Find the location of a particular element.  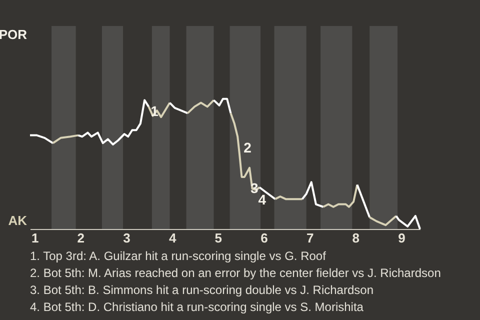

text: 2. Bot 5th: M. Arias reached on an error by the center fielder vs J. Richardson is located at coordinates (235, 273).